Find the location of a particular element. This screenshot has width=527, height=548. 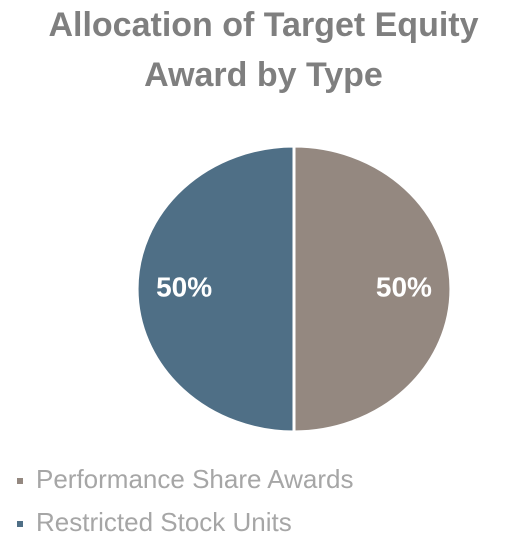

legend-label: Performance Share Awards is located at coordinates (194, 479).